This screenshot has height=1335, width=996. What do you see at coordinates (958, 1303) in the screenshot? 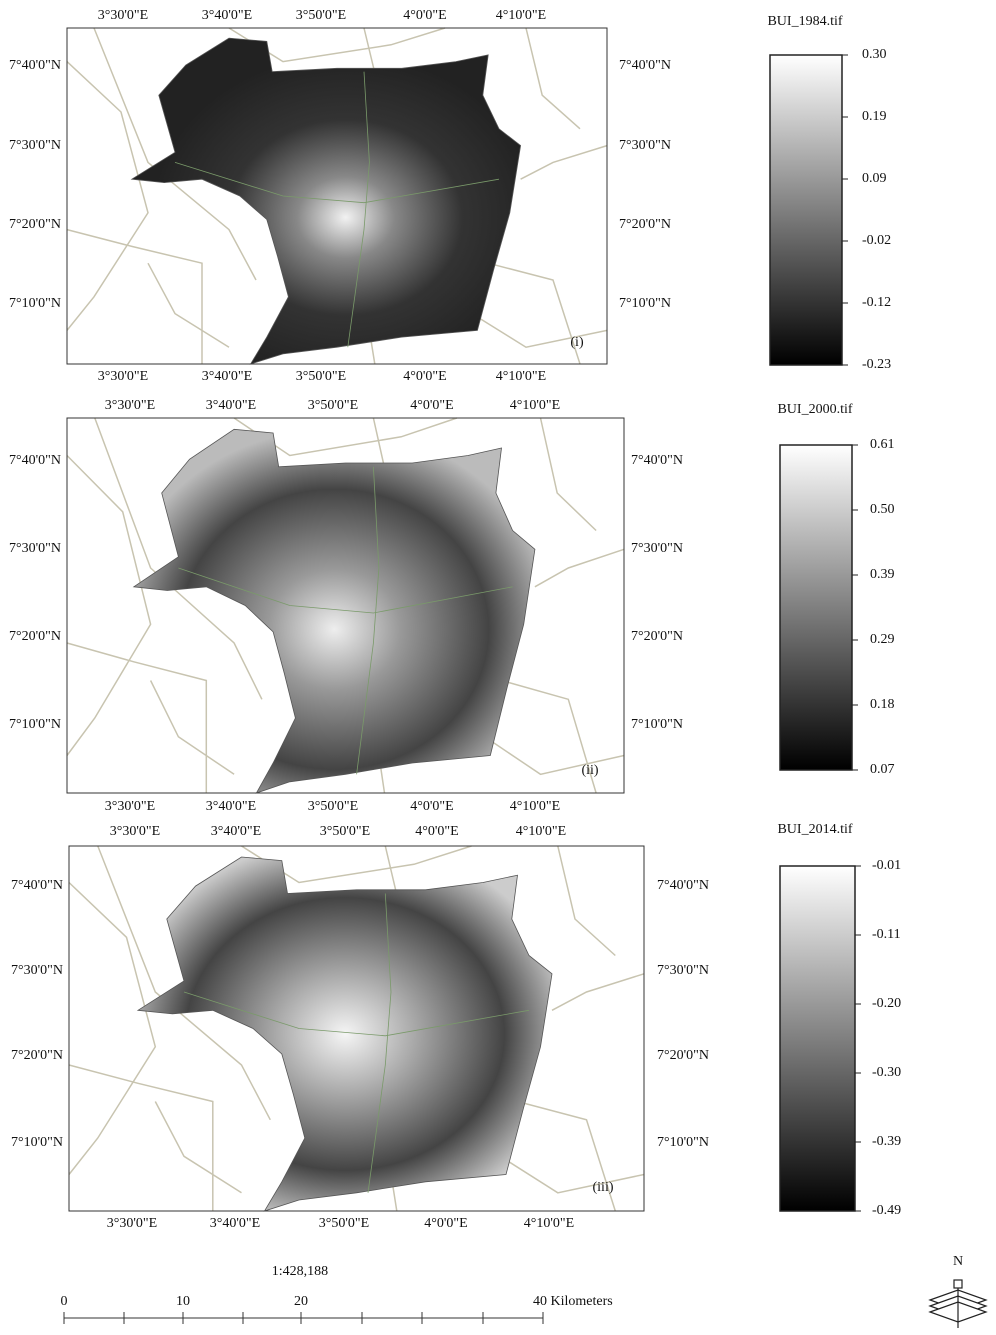
I see `north-arrow` at bounding box center [958, 1303].